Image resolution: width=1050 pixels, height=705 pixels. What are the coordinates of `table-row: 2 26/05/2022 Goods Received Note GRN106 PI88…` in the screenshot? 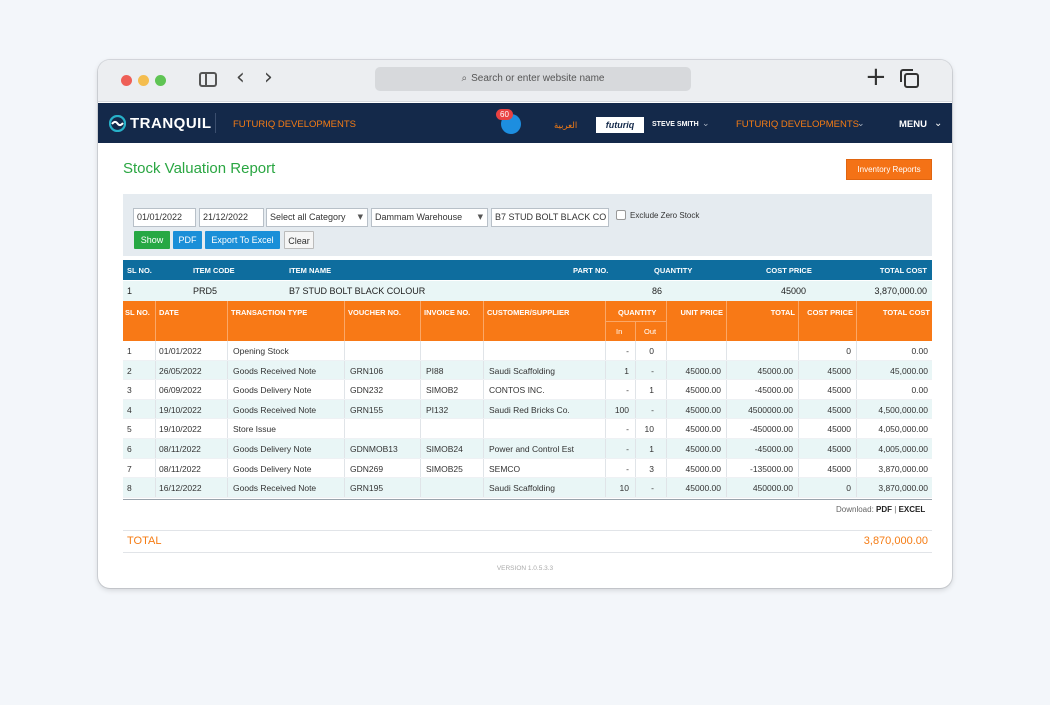 It's located at (527, 370).